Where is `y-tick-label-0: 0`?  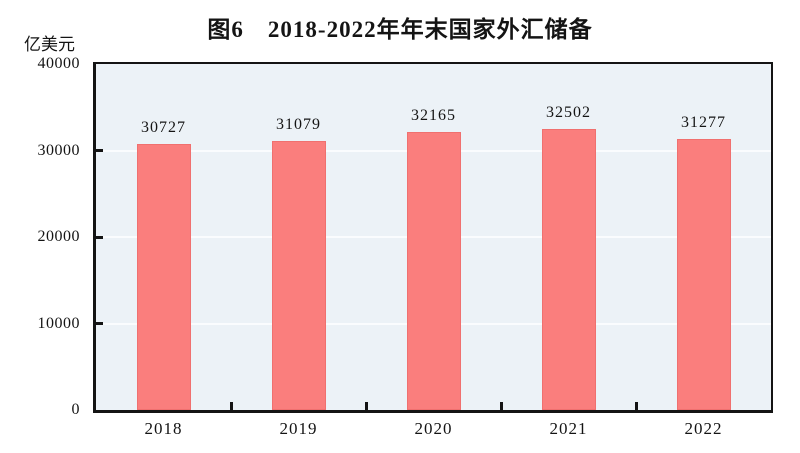 y-tick-label-0: 0 is located at coordinates (75, 409).